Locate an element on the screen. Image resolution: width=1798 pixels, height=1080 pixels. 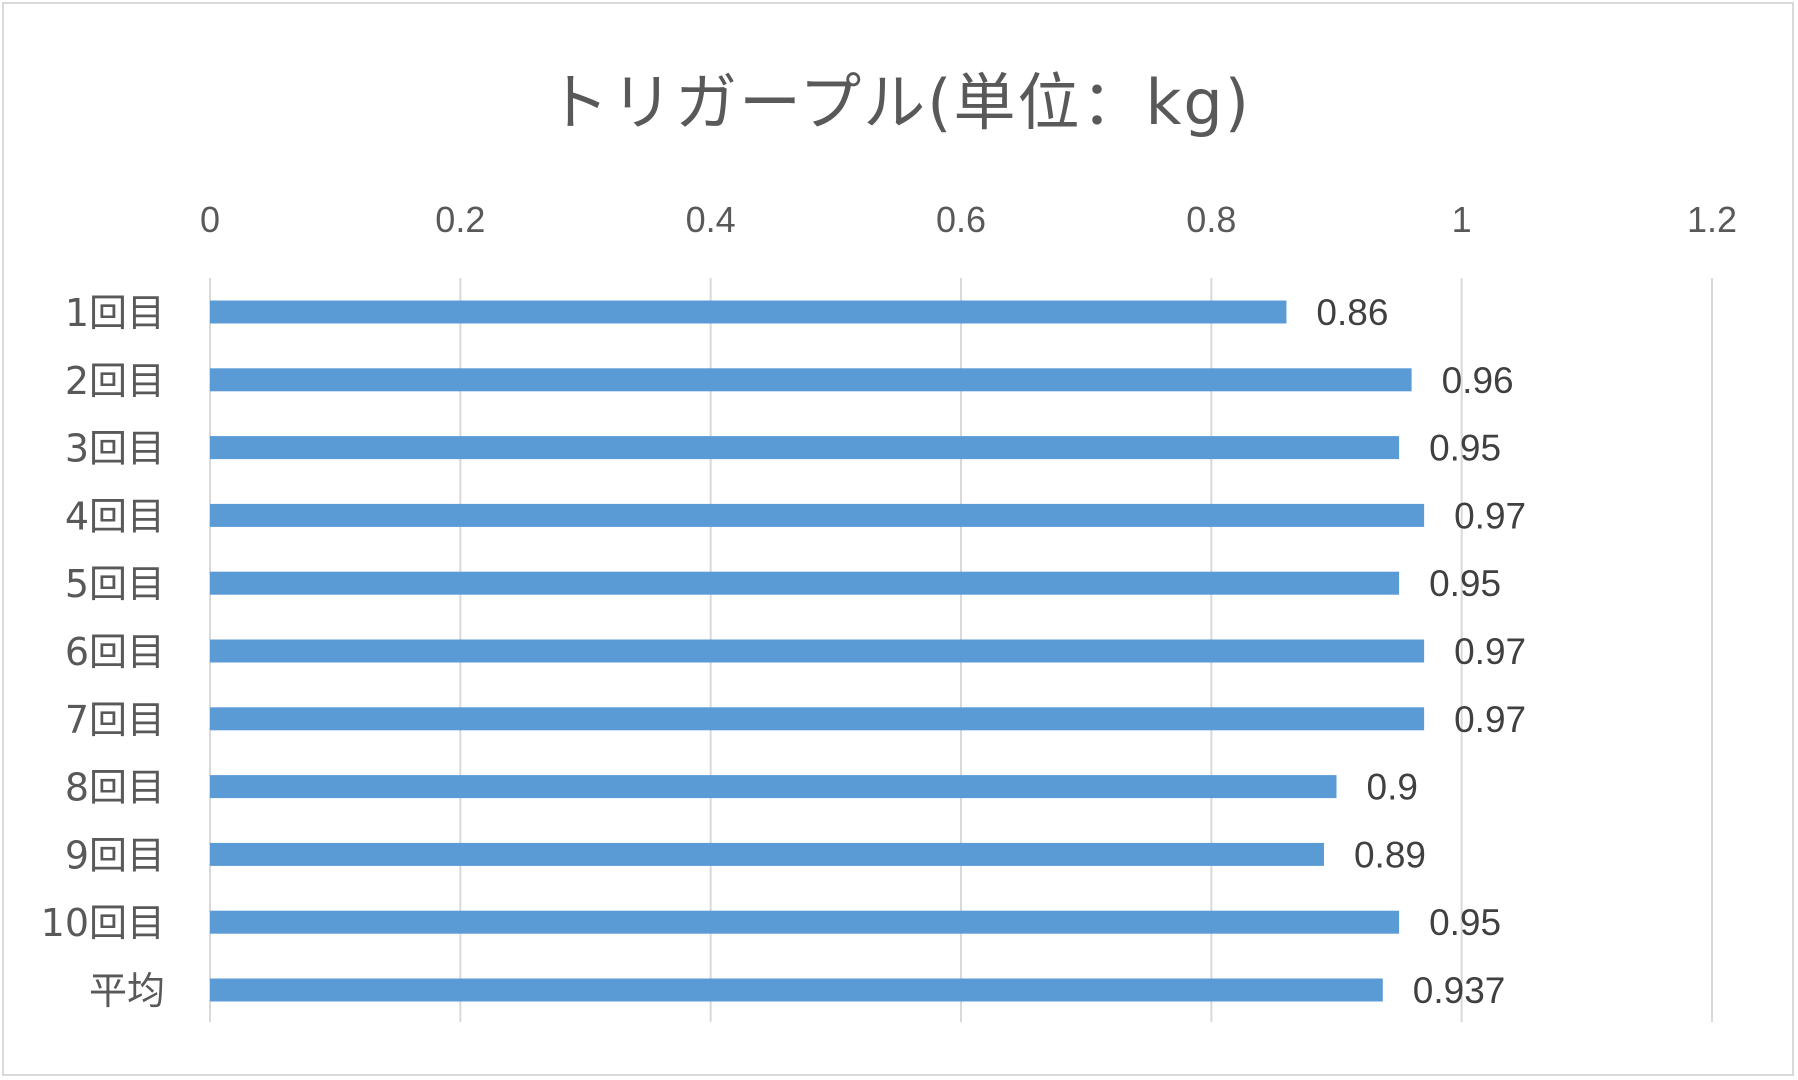
category-label: 7回目 is located at coordinates (115, 720).